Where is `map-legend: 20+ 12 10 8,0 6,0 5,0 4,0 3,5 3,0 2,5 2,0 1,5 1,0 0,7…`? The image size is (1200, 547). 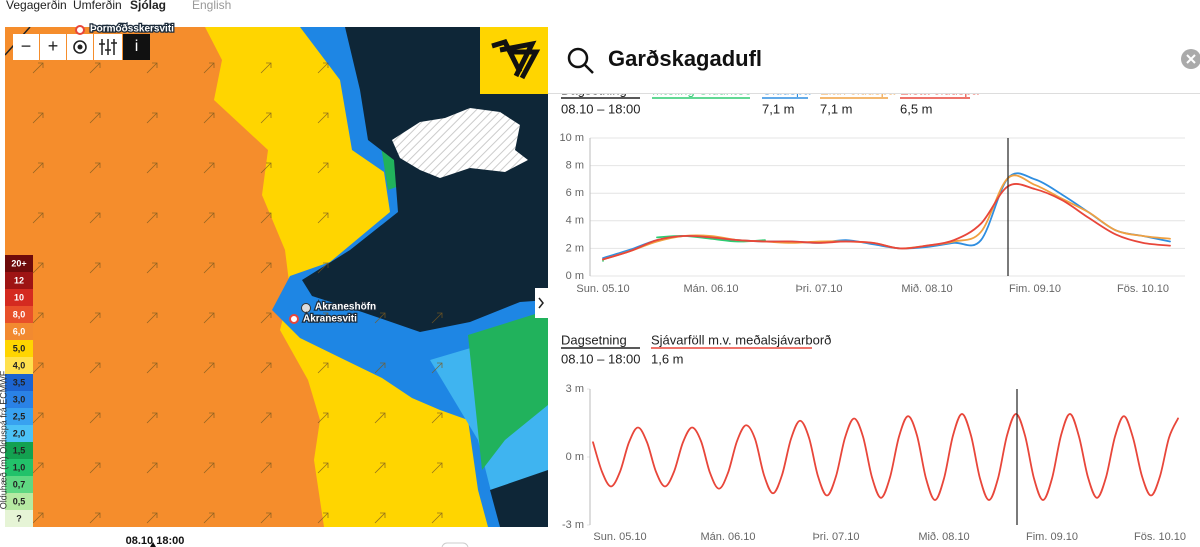
map-legend: 20+ 12 10 8,0 6,0 5,0 4,0 3,5 3,0 2,5 2,0 1,5 1,0 0,7… is located at coordinates (19, 391).